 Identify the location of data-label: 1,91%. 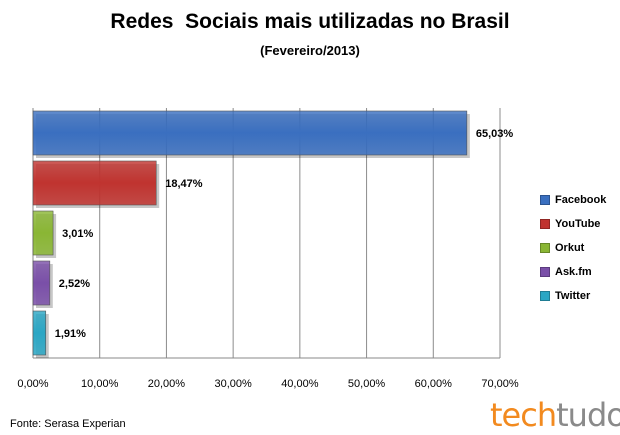
(70, 334).